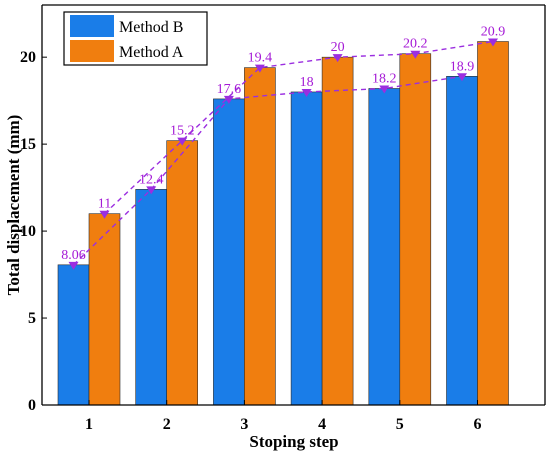 The height and width of the screenshot is (457, 550). Describe the element at coordinates (338, 47) in the screenshot. I see `data-label-method-a-4: 20` at that location.